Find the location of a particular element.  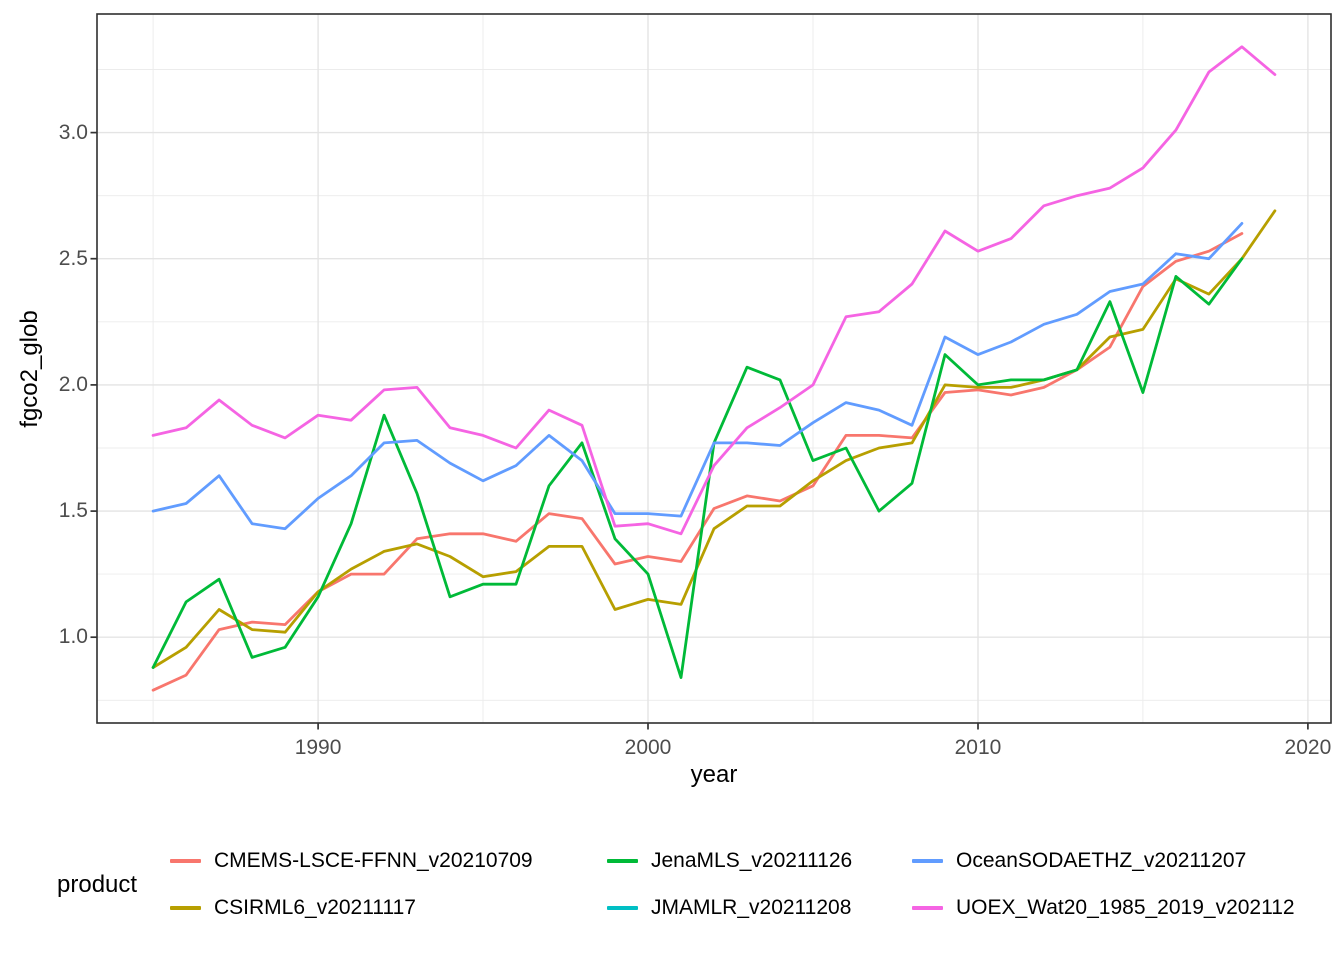

legend-label: CMEMS-LSCE-FFNN_v20210709 is located at coordinates (373, 860).